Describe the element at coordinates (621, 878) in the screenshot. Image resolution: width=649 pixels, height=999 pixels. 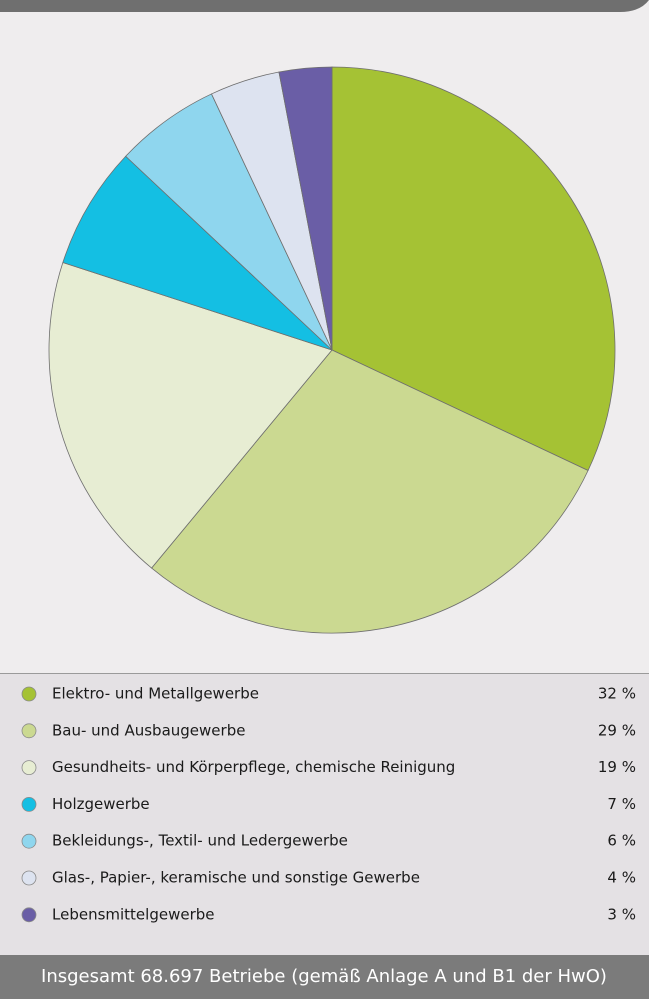
I see `legend-value: 4 %` at that location.